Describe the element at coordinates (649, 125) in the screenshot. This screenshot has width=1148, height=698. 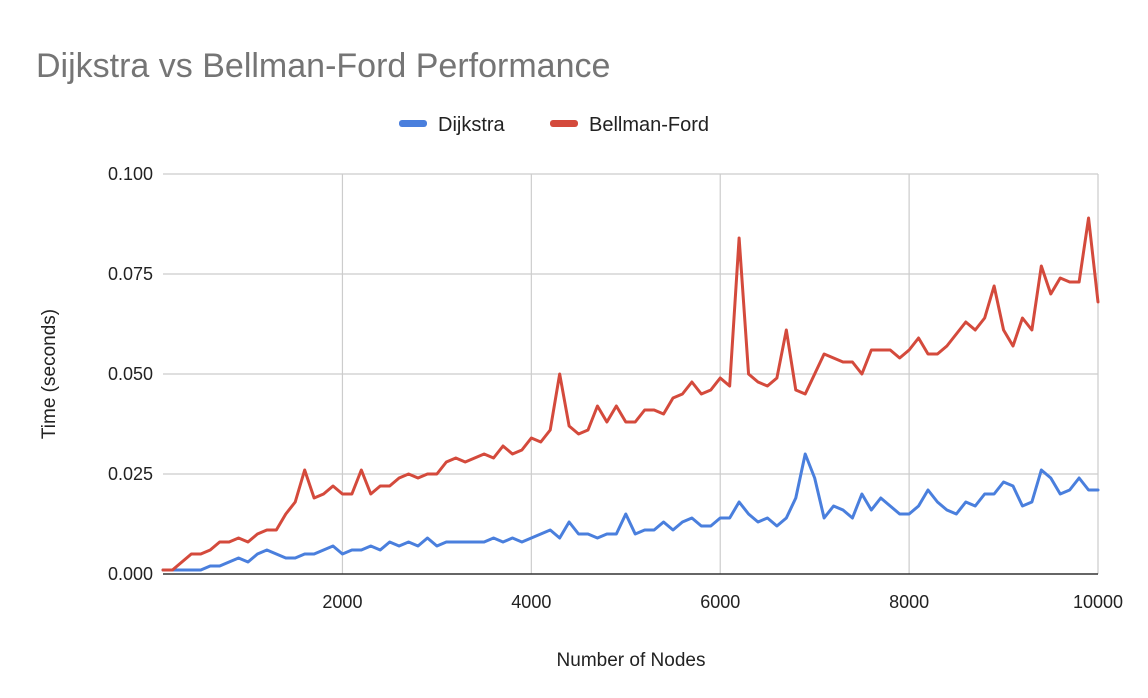
I see `legend-label-bellman-ford: Bellman-Ford` at that location.